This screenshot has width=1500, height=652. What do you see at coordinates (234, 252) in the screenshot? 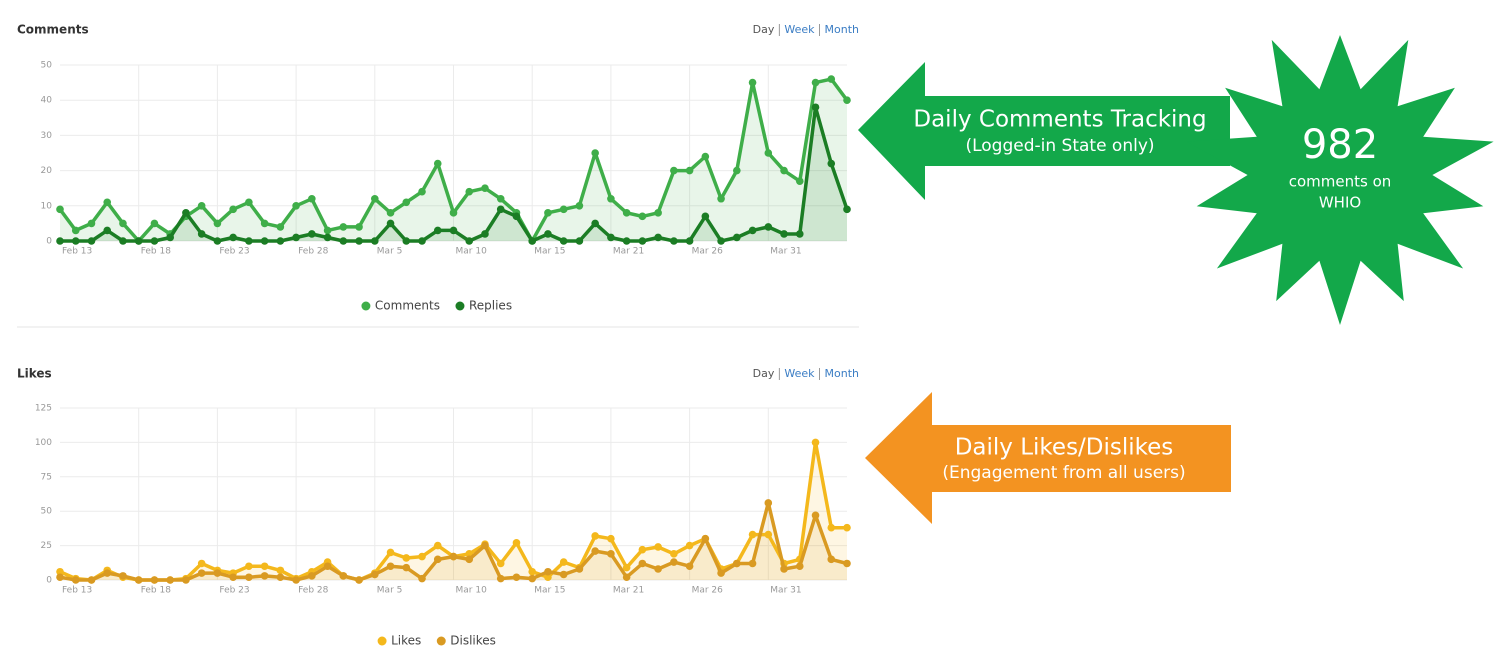
I see `x-tick-label: Feb 23` at bounding box center [234, 252].